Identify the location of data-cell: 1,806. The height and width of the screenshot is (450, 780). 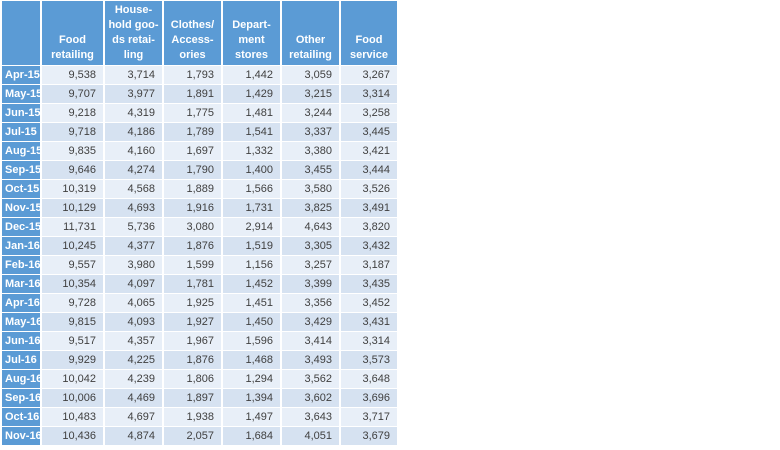
(192, 379).